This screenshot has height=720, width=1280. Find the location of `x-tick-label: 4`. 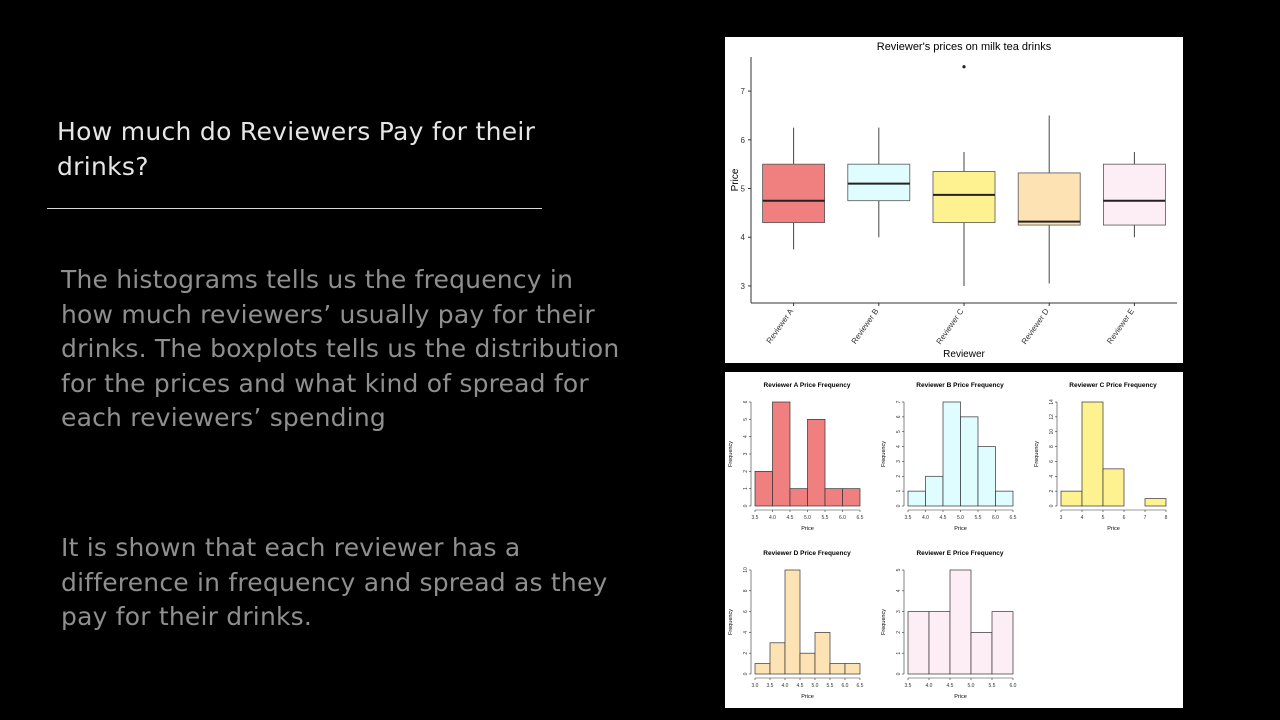

x-tick-label: 4 is located at coordinates (1082, 518).